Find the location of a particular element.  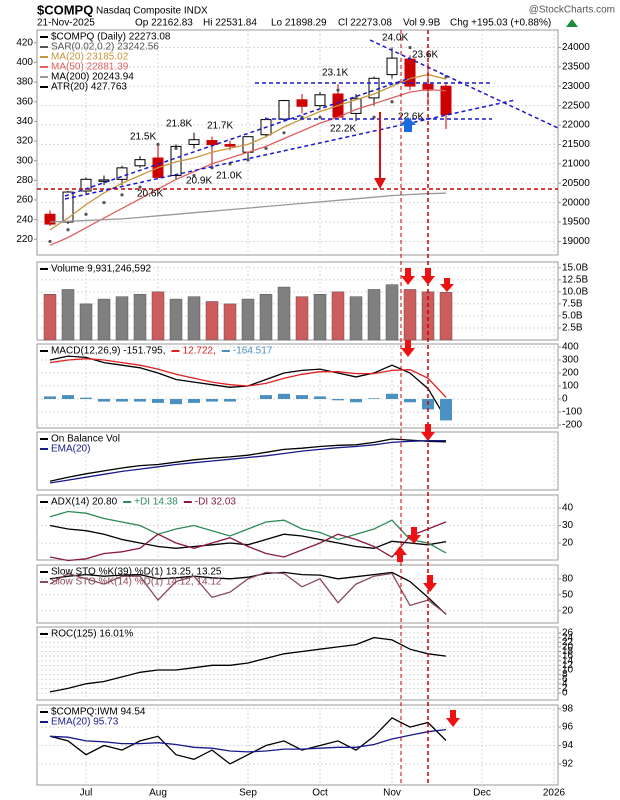

legend-label: ADX(14) 20.80 is located at coordinates (84, 502).